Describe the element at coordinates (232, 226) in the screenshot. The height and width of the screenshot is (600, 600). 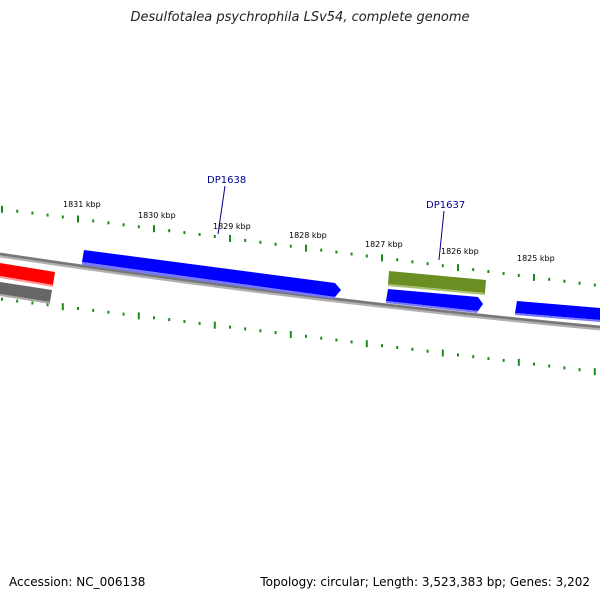
I see `tick-label-1829: 1829 kbp` at that location.